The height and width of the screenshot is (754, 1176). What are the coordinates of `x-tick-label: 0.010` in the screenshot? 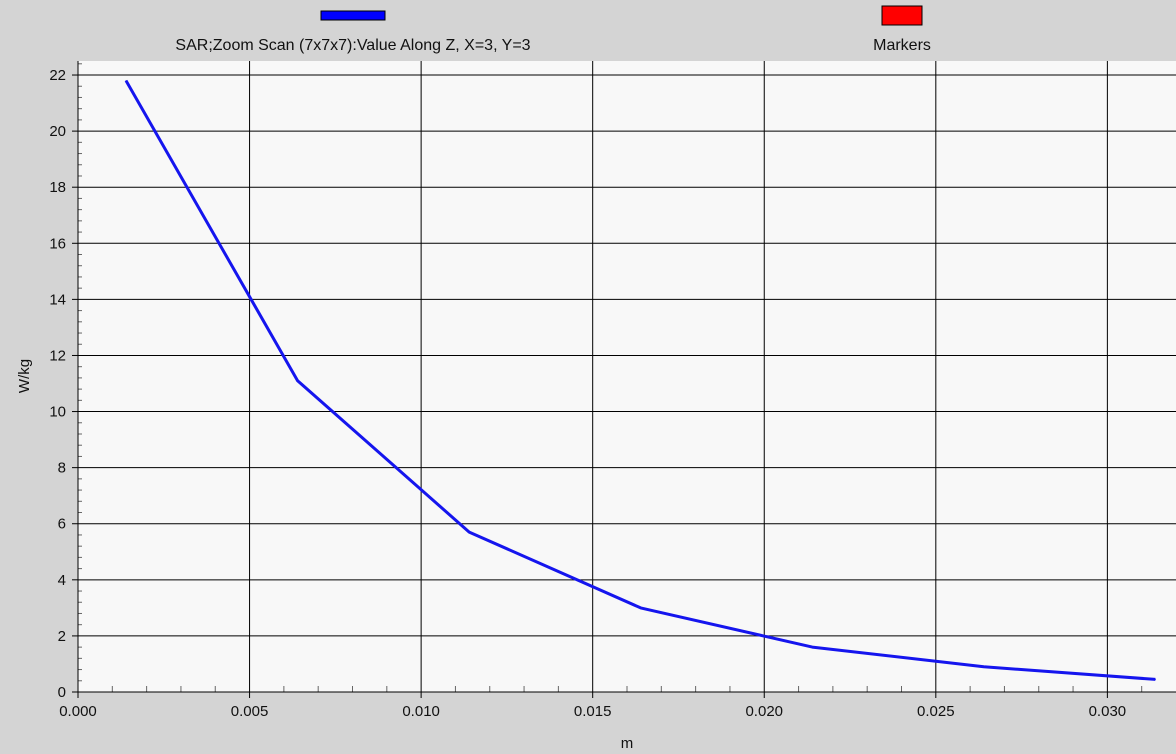 It's located at (421, 711).